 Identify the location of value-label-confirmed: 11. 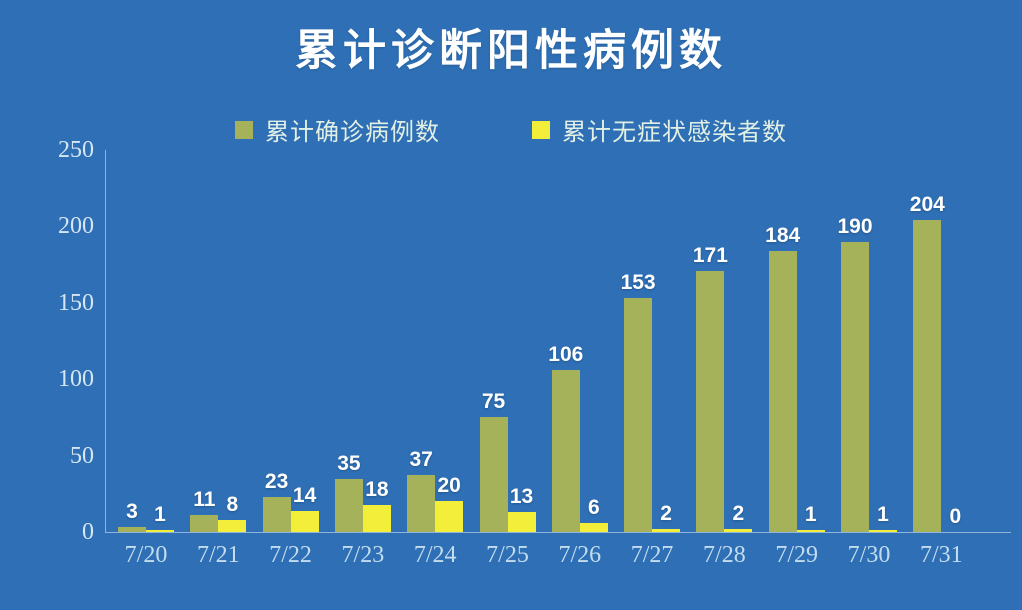
(204, 500).